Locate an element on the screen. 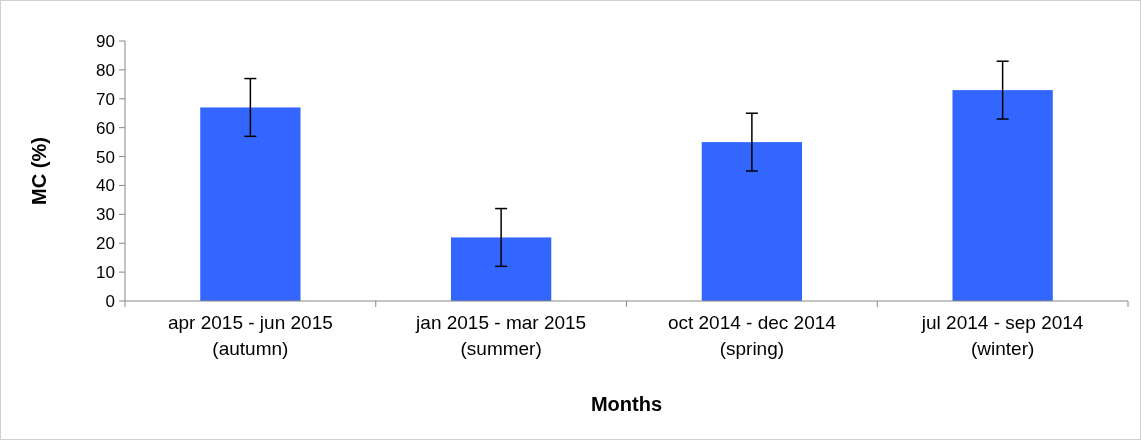 The width and height of the screenshot is (1141, 440). y-tick-label: 0 is located at coordinates (110, 301).